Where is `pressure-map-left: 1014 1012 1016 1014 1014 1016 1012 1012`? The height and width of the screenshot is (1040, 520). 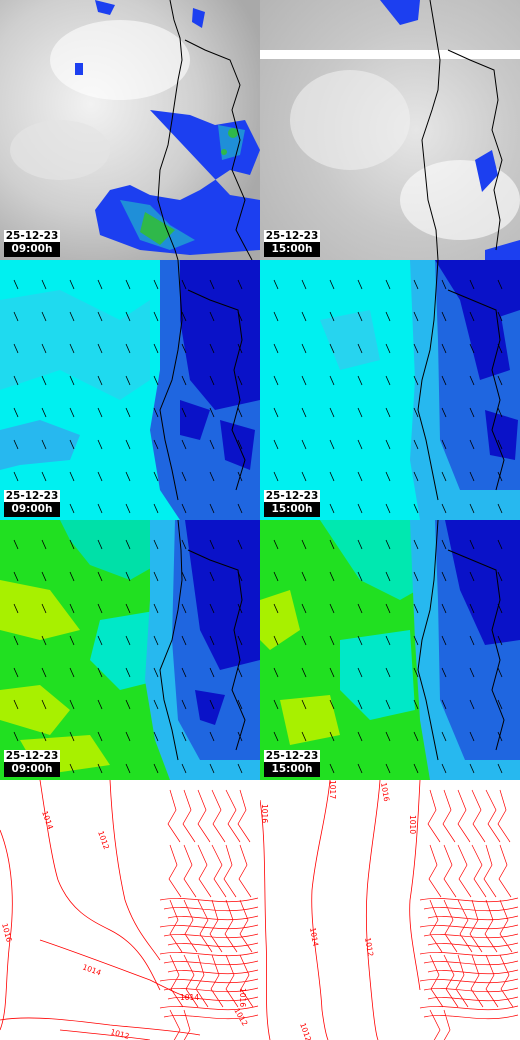 pressure-map-left: 1014 1012 1016 1014 1014 1016 1012 1012 is located at coordinates (130, 910).